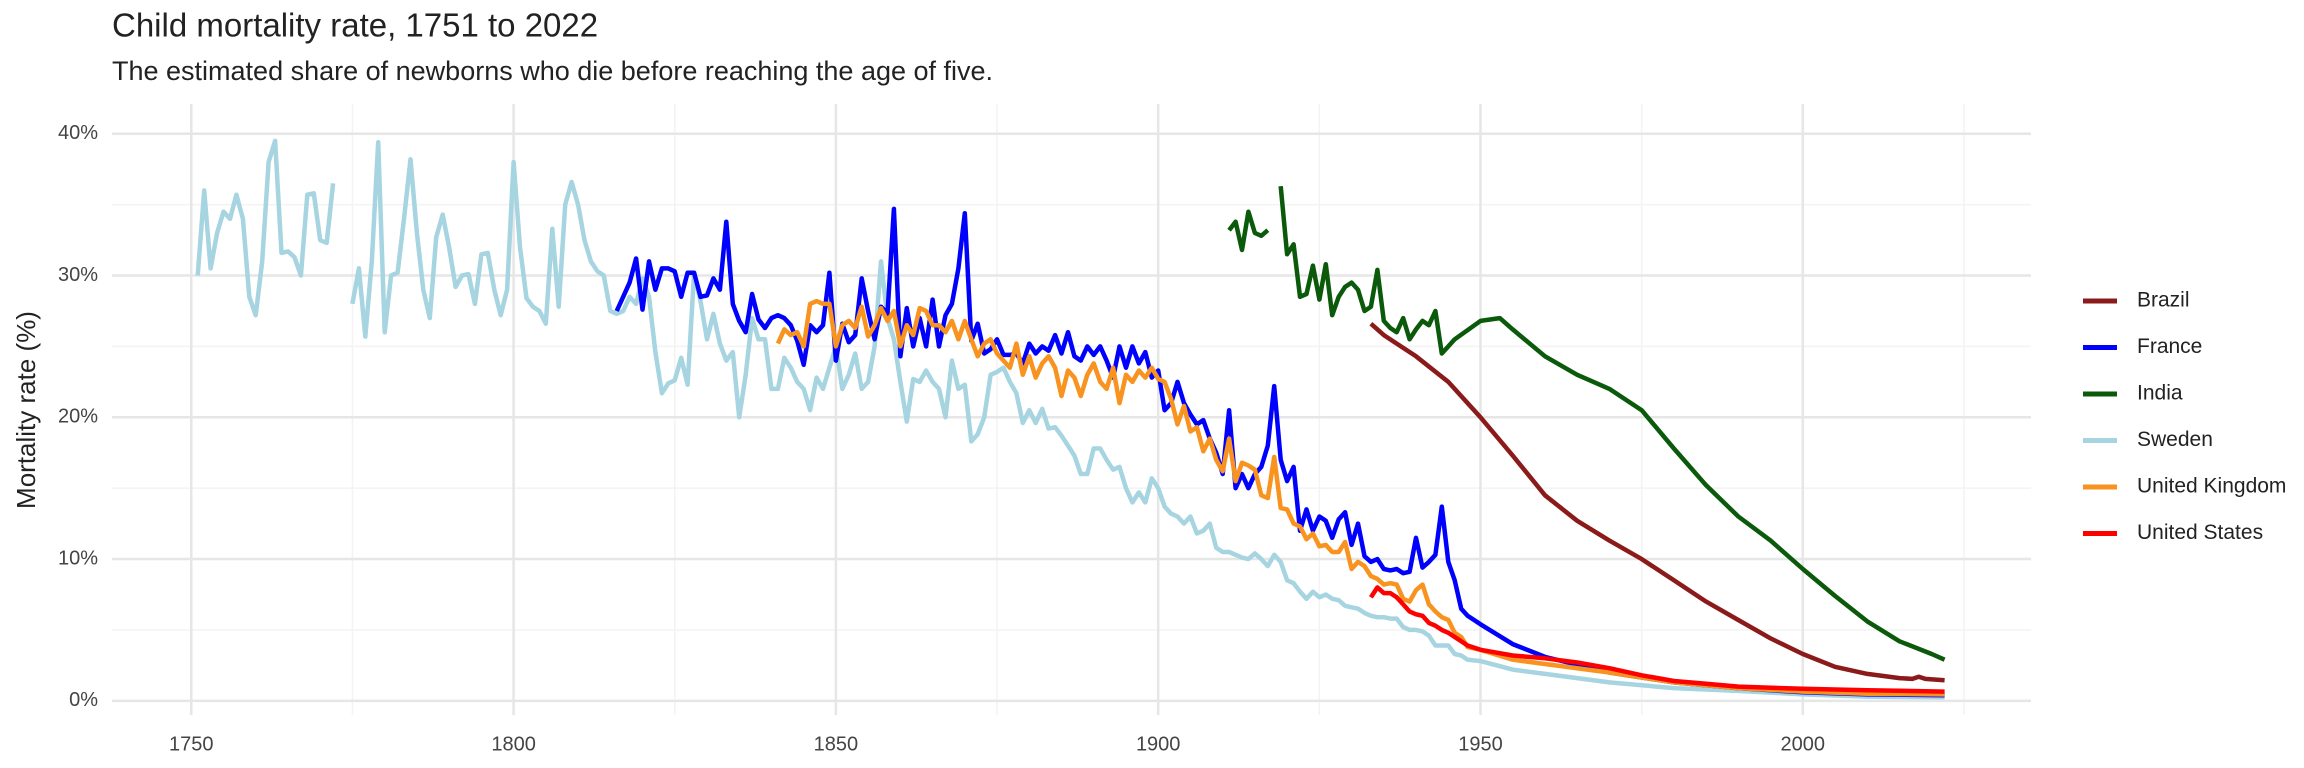  What do you see at coordinates (78, 133) in the screenshot?
I see `y-tick-label: 40%` at bounding box center [78, 133].